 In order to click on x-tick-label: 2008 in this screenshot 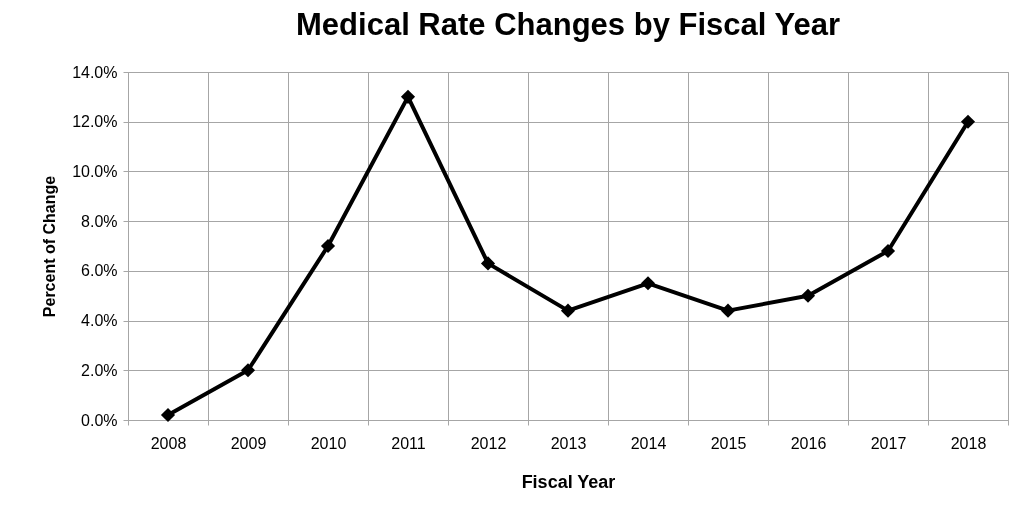, I will do `click(168, 443)`.